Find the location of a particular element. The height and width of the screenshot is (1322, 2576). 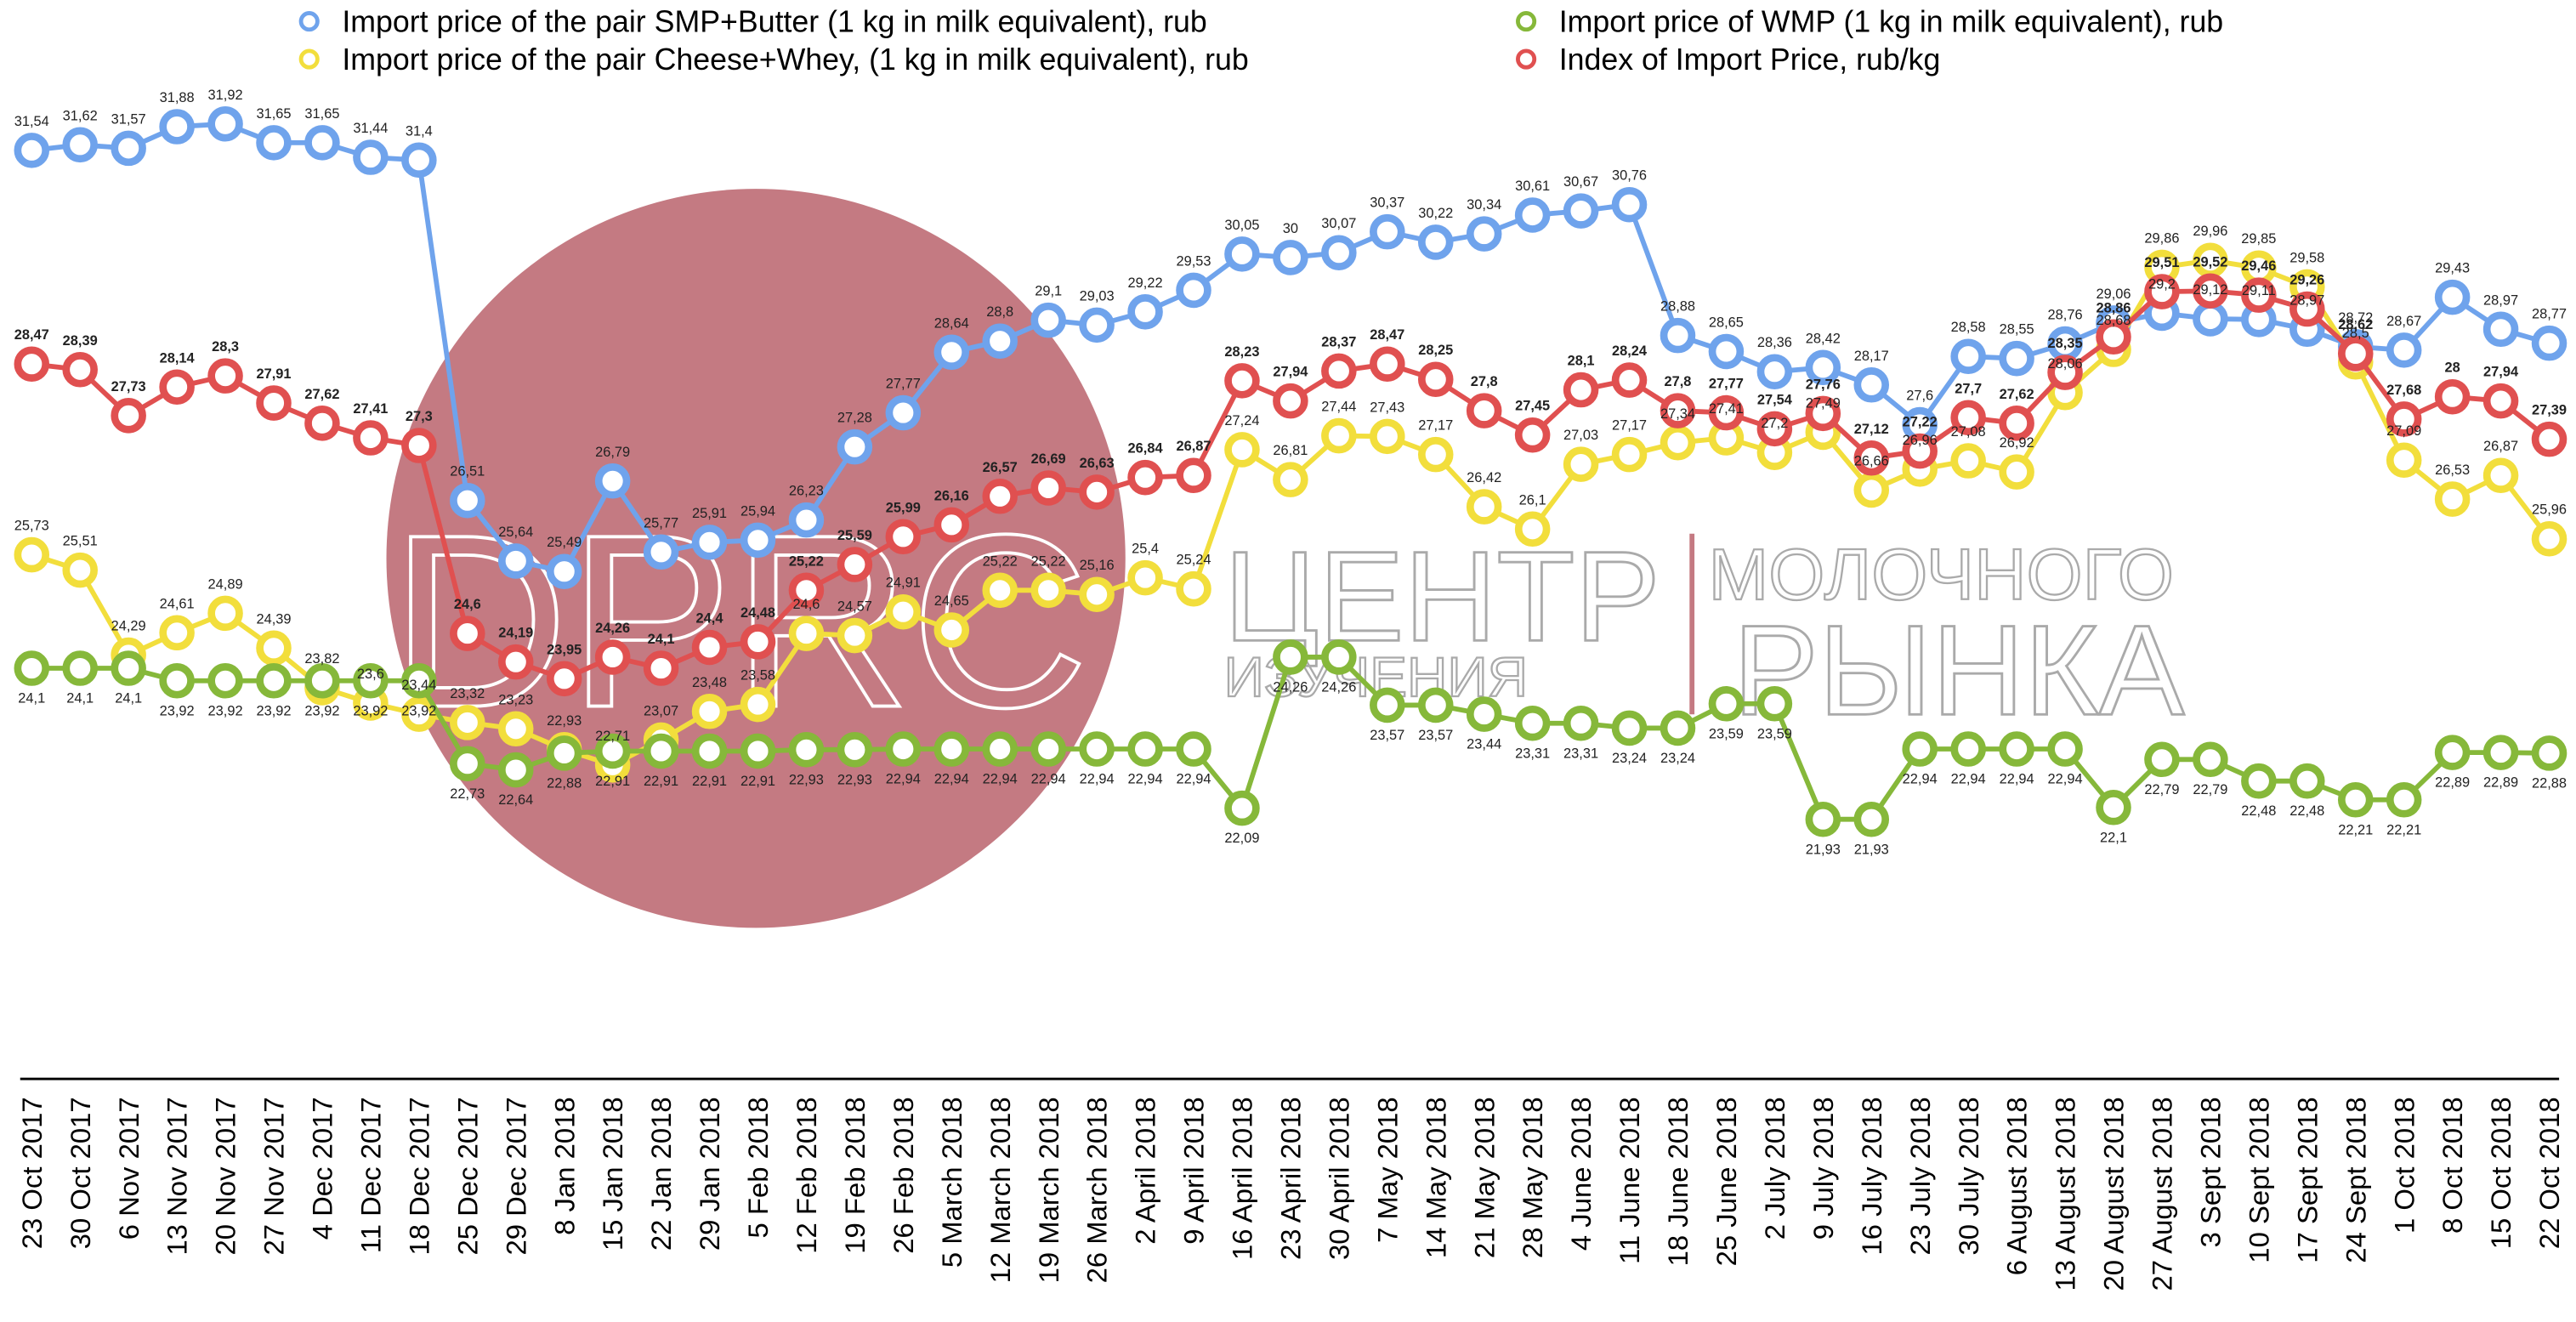

value-label: 28,24 is located at coordinates (1630, 351).